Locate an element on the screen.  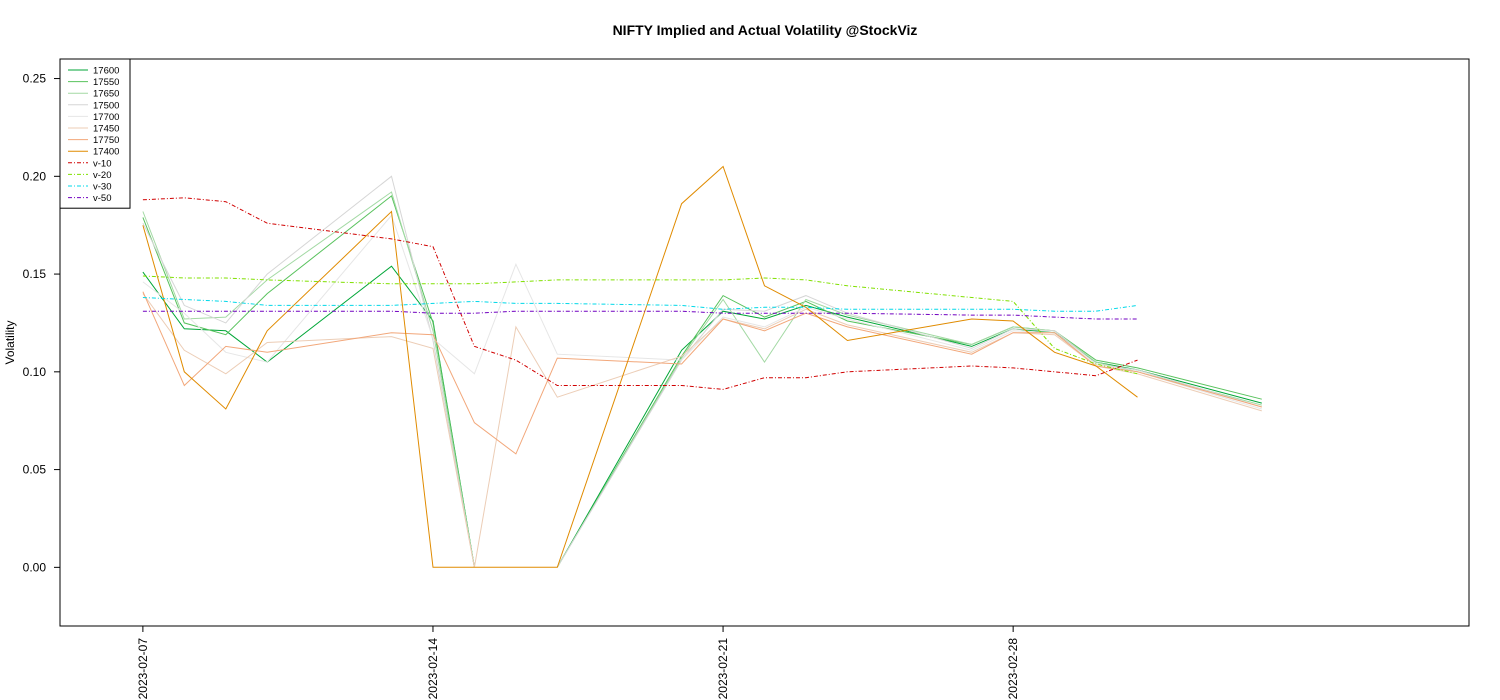
legend-label: v-30 is located at coordinates (102, 187).